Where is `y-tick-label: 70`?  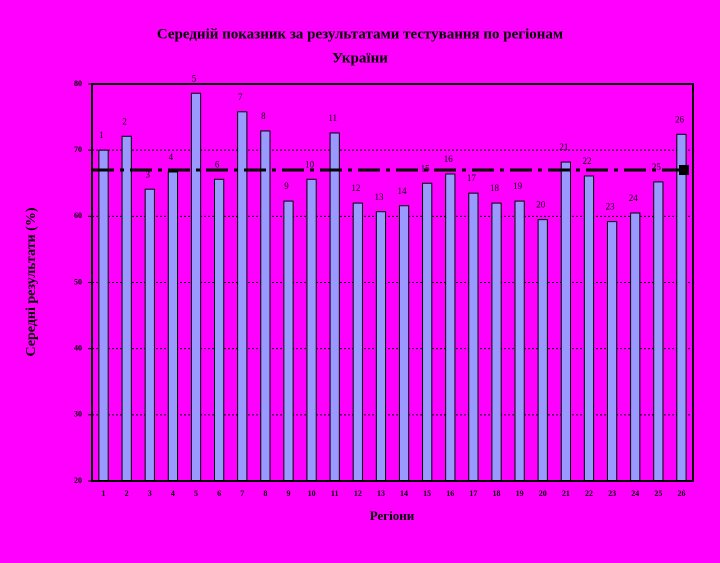 y-tick-label: 70 is located at coordinates (78, 149).